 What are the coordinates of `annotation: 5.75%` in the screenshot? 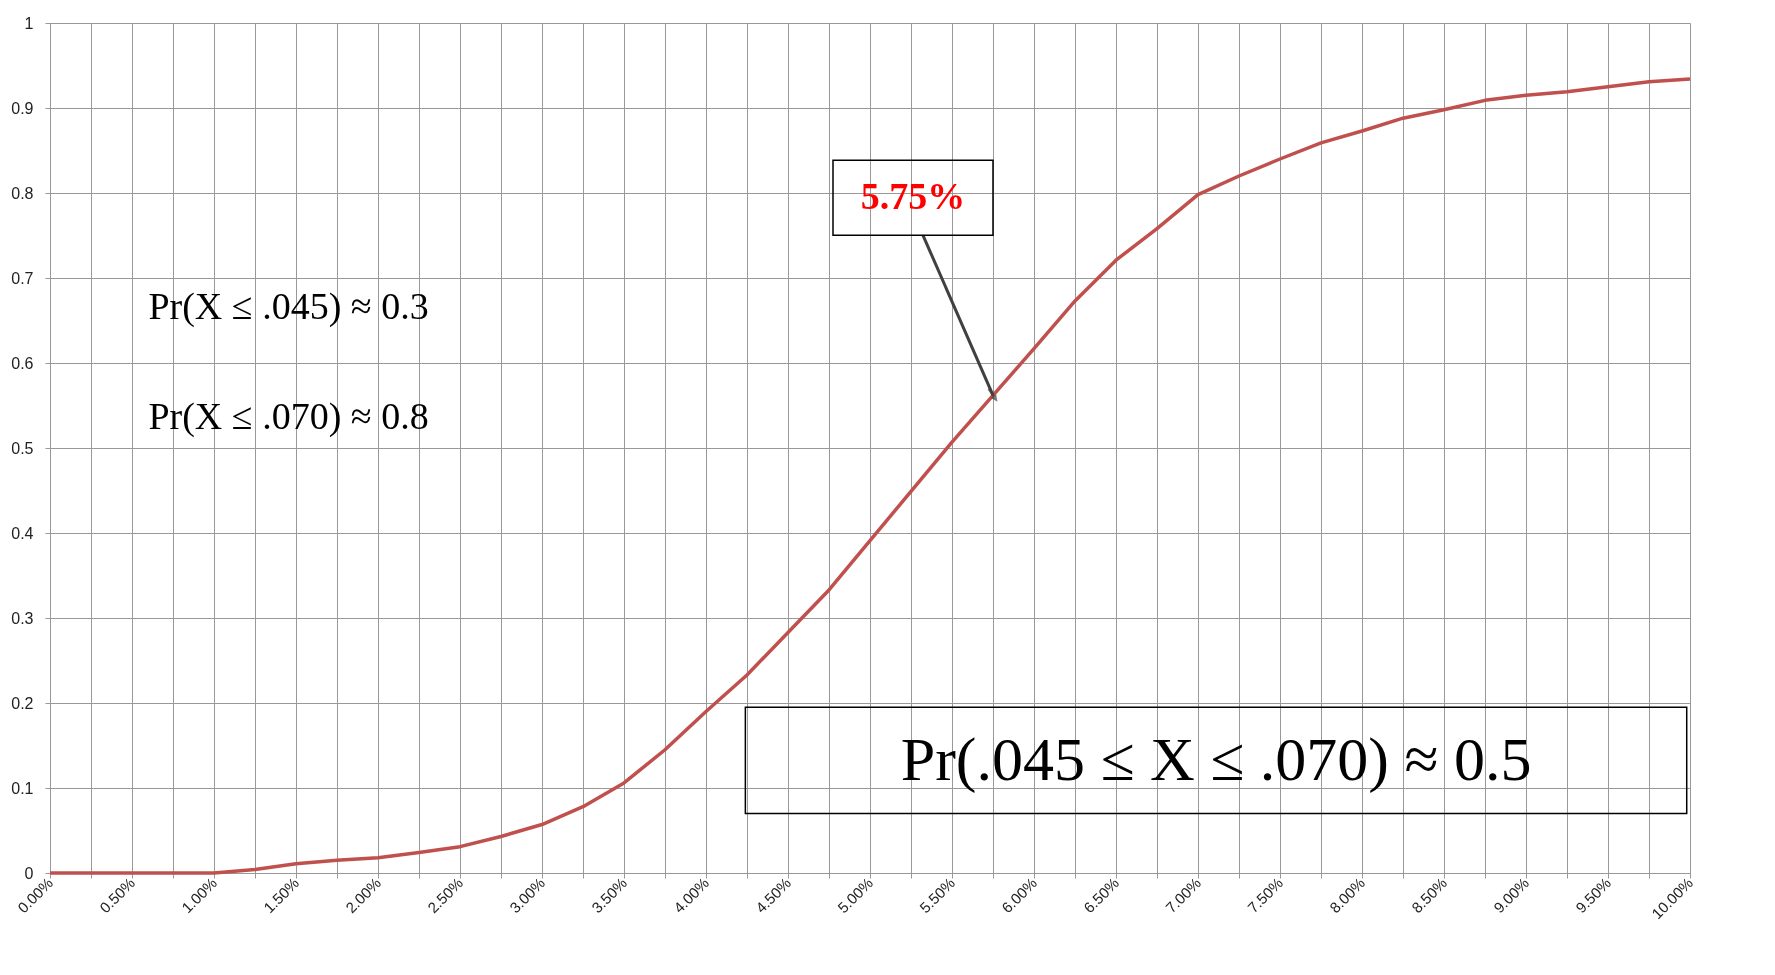 It's located at (913, 196).